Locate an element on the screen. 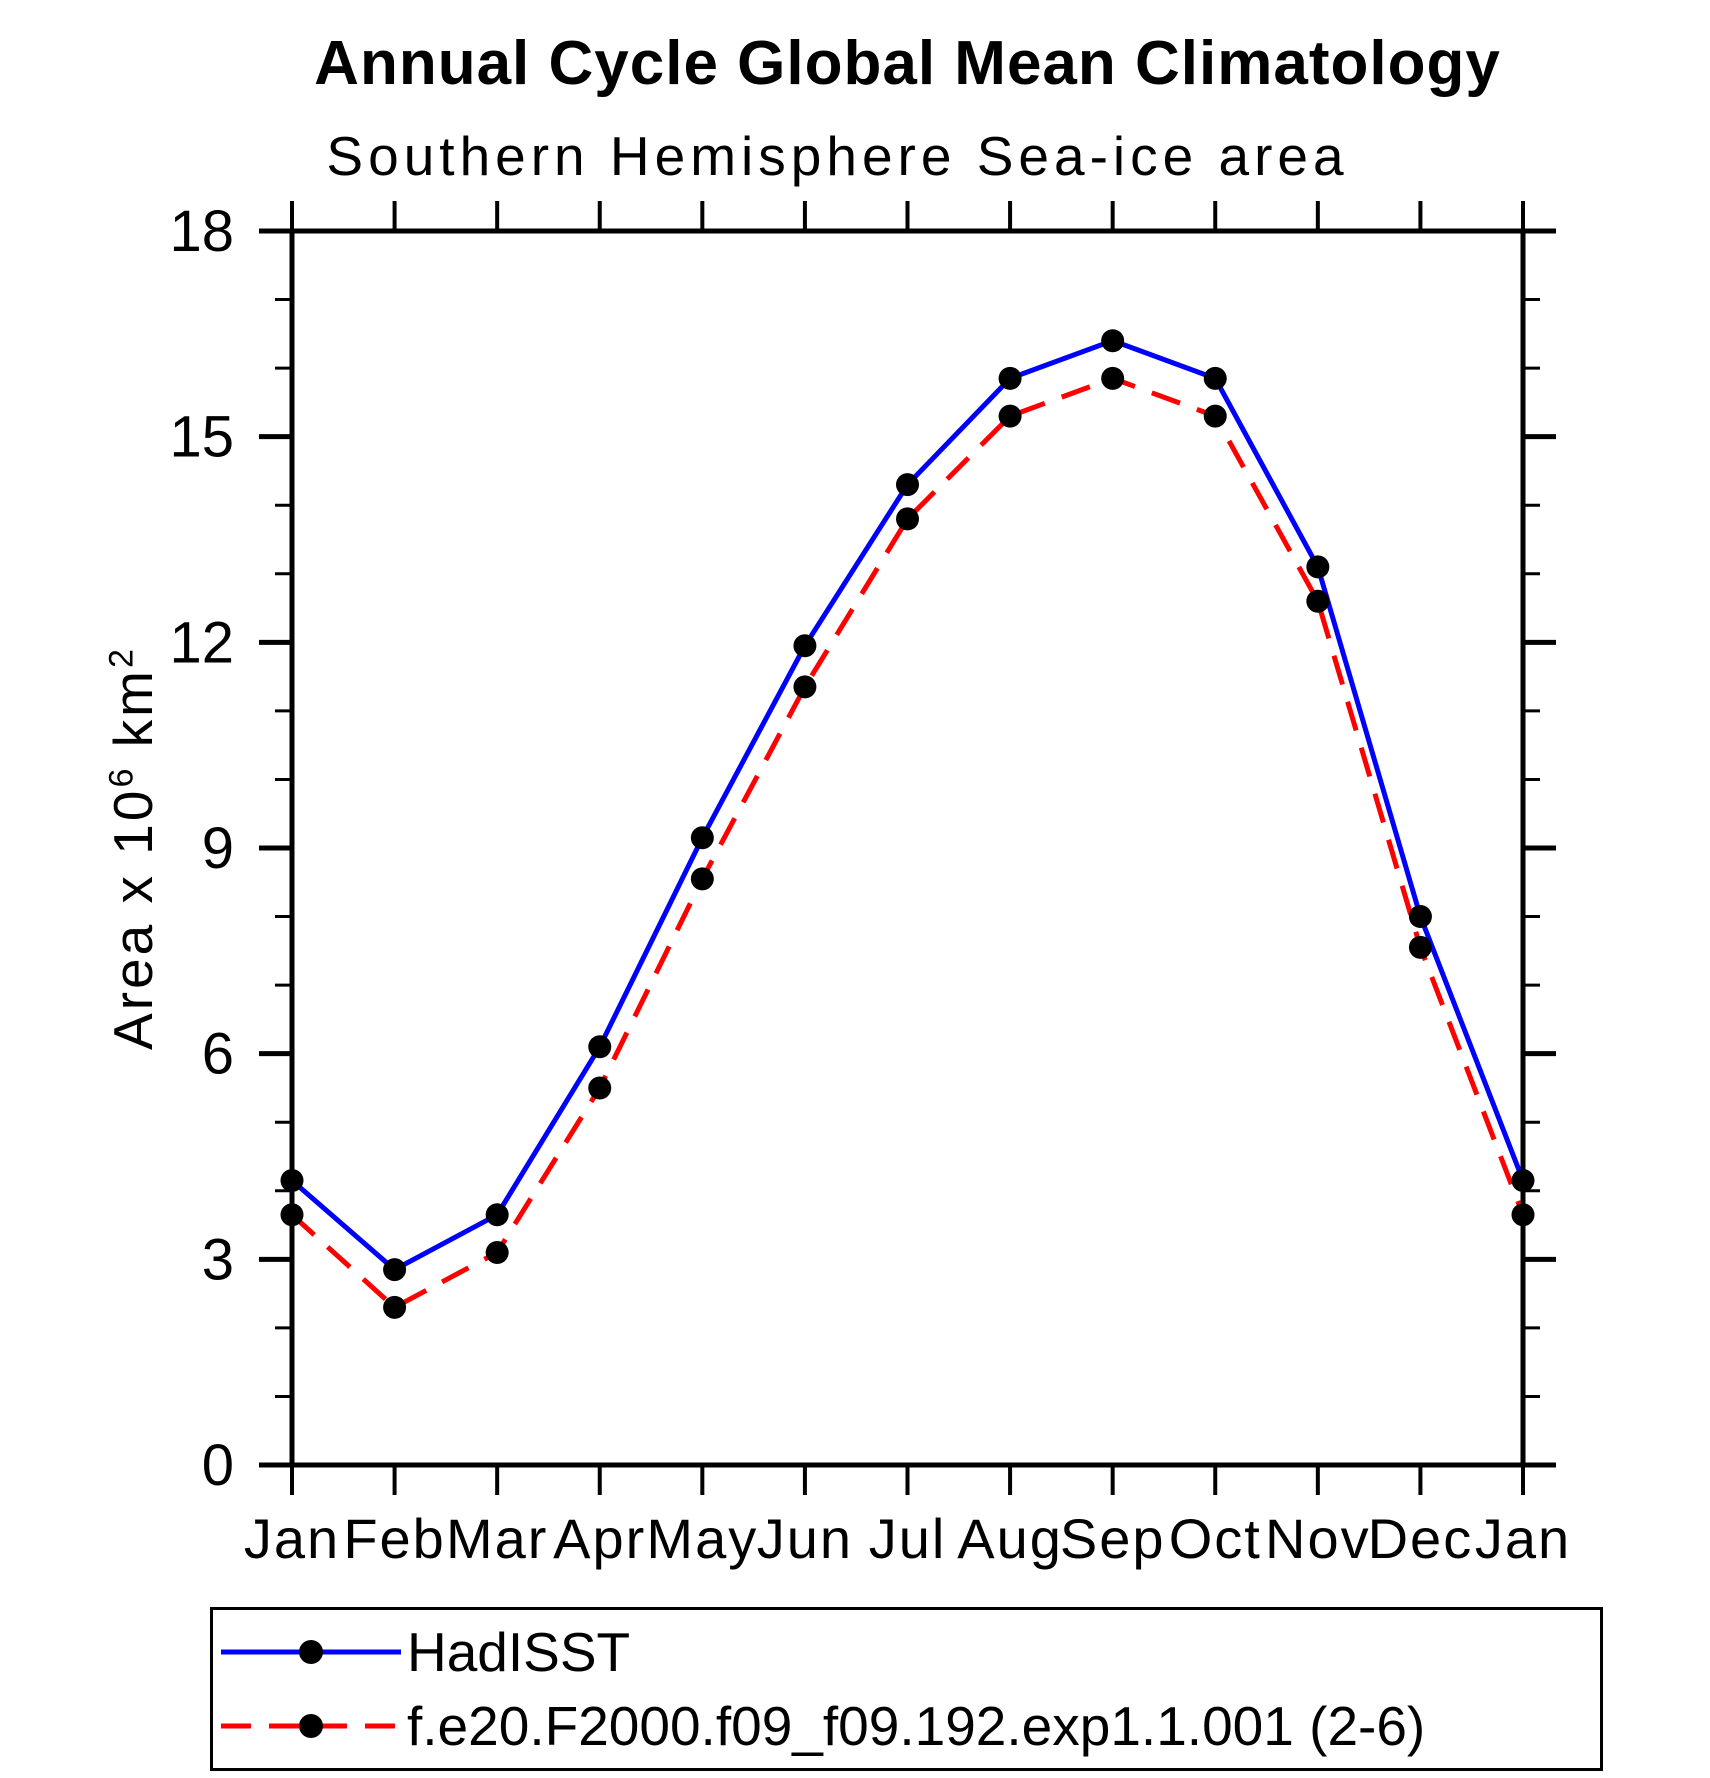  x-axis-month-label: Dec is located at coordinates (1421, 1538).